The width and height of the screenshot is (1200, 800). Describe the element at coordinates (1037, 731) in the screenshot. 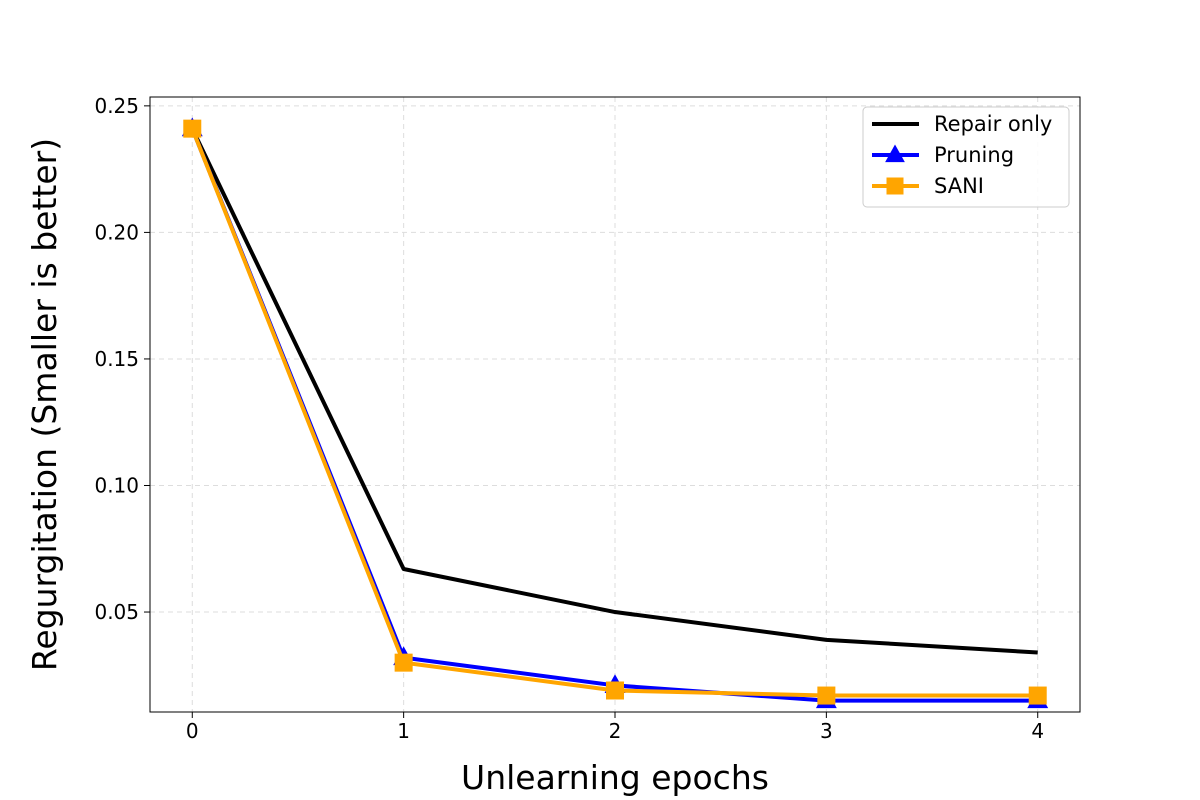

I see `x-tick-label: 4` at that location.